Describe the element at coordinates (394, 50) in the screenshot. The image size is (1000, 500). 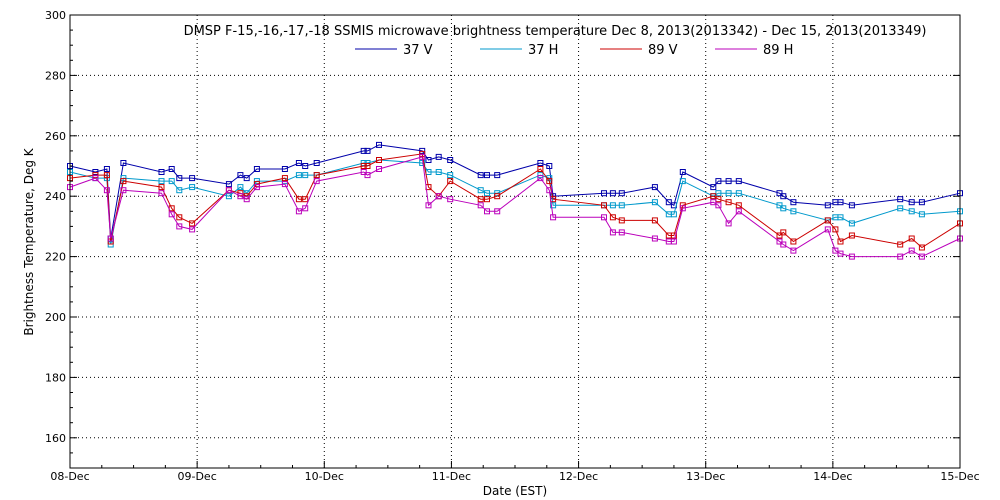
I see `legend-item: 37 V` at that location.